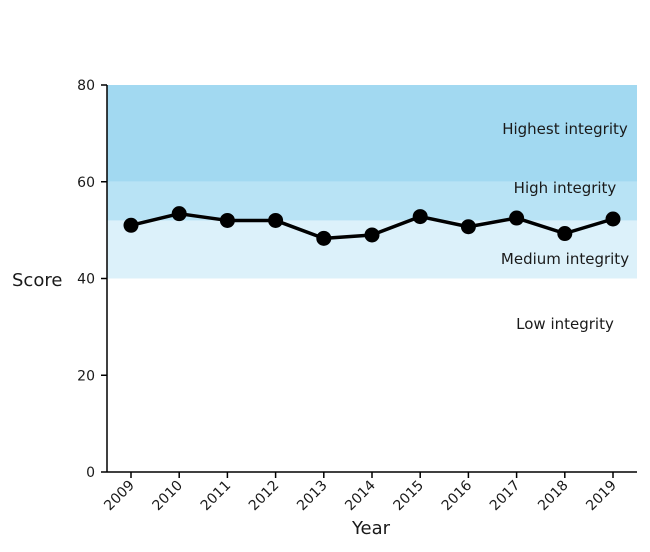  I want to click on y-tick-label: 80, so click(86, 86).